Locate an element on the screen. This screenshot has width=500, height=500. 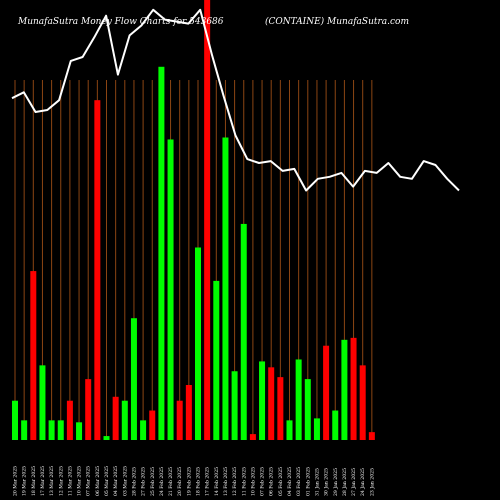
tick-label: 12 Feb 2025 is located at coordinates (235, 481).